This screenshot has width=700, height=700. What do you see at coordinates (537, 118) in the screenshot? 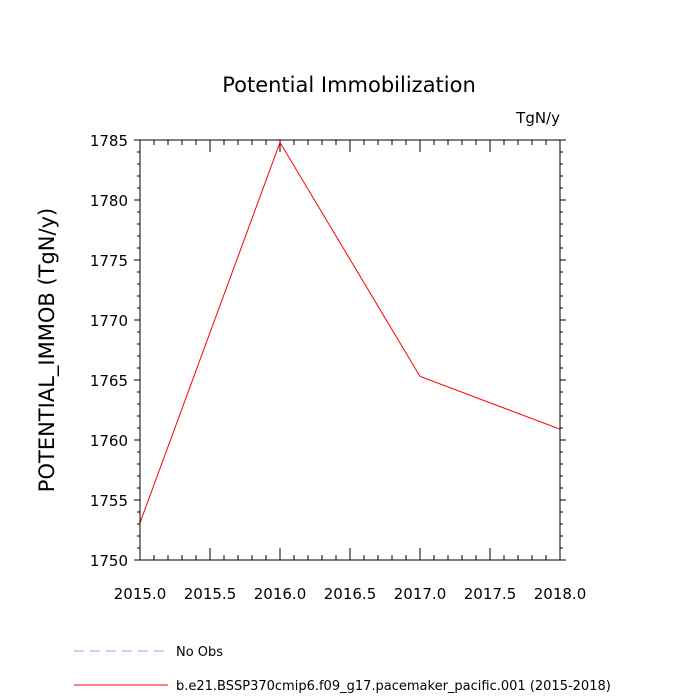
I see `units-label: TgN/y` at bounding box center [537, 118].